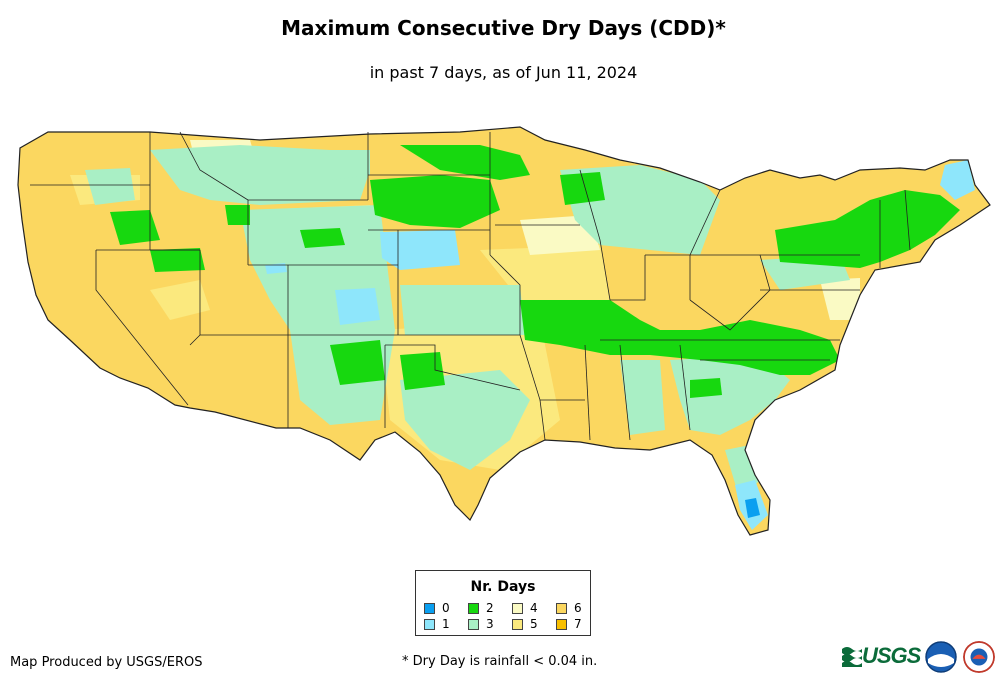 The width and height of the screenshot is (1007, 691). What do you see at coordinates (500, 661) in the screenshot?
I see `dry-day-note: * Dry Day is rainfall < 0.04 in.` at bounding box center [500, 661].